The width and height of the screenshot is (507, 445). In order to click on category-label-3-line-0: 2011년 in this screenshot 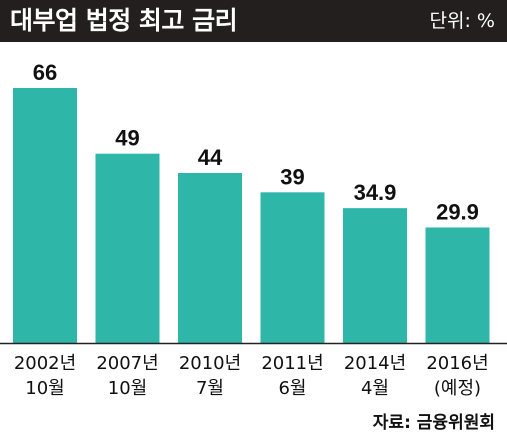, I will do `click(292, 363)`.